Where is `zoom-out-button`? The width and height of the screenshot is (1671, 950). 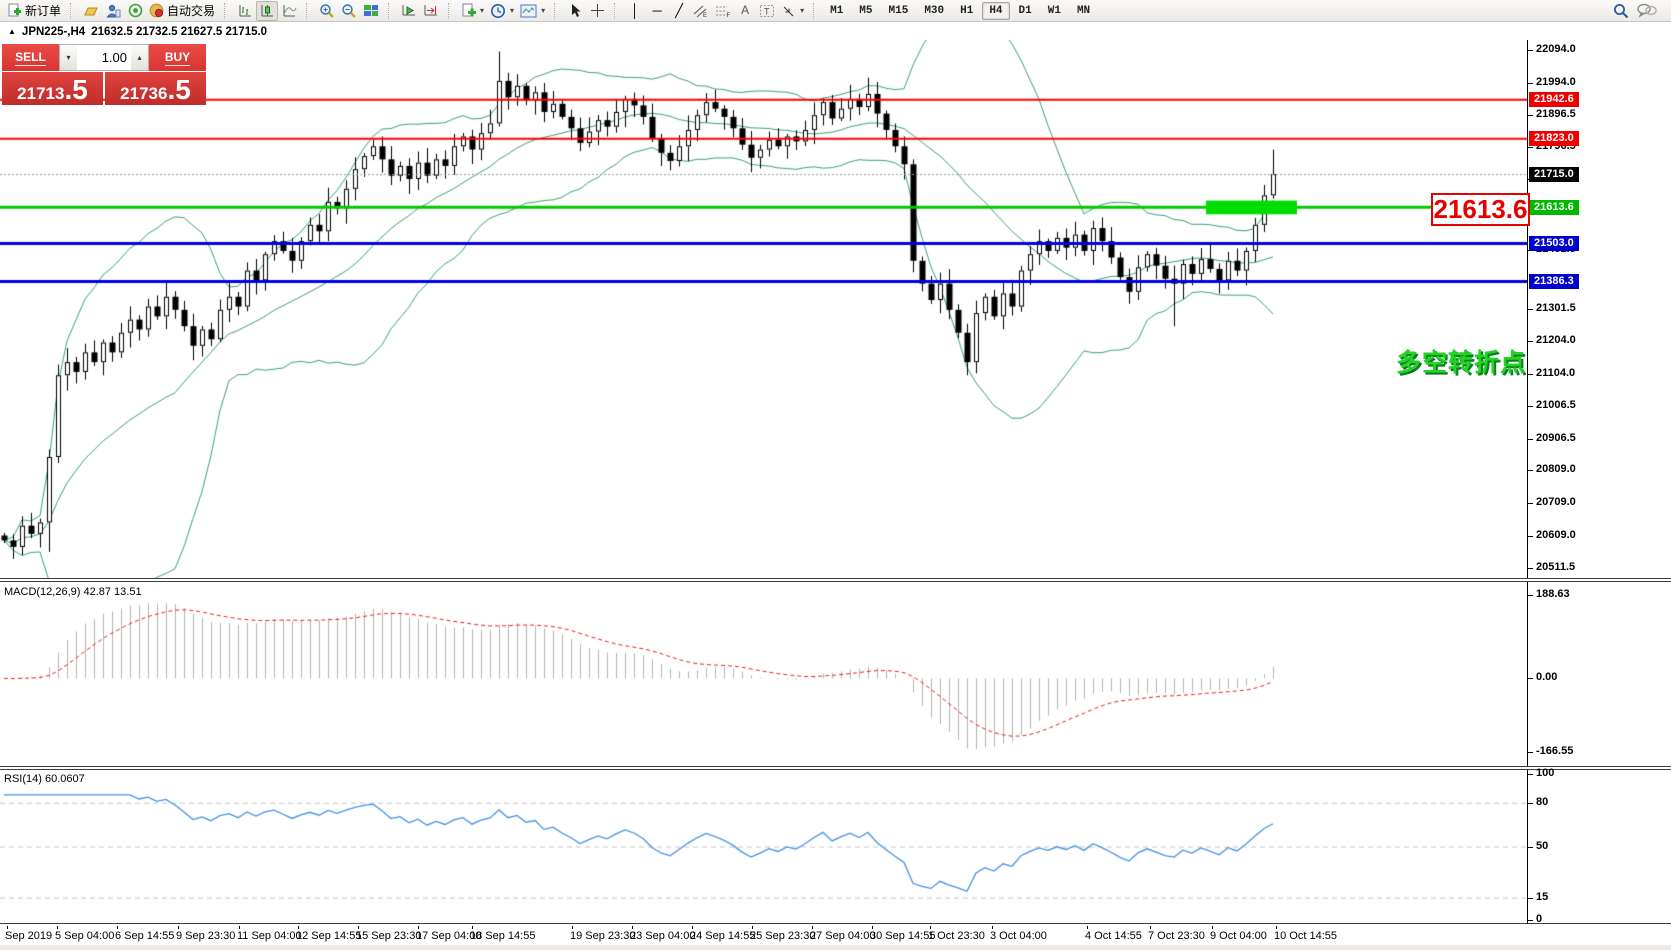 zoom-out-button is located at coordinates (349, 11).